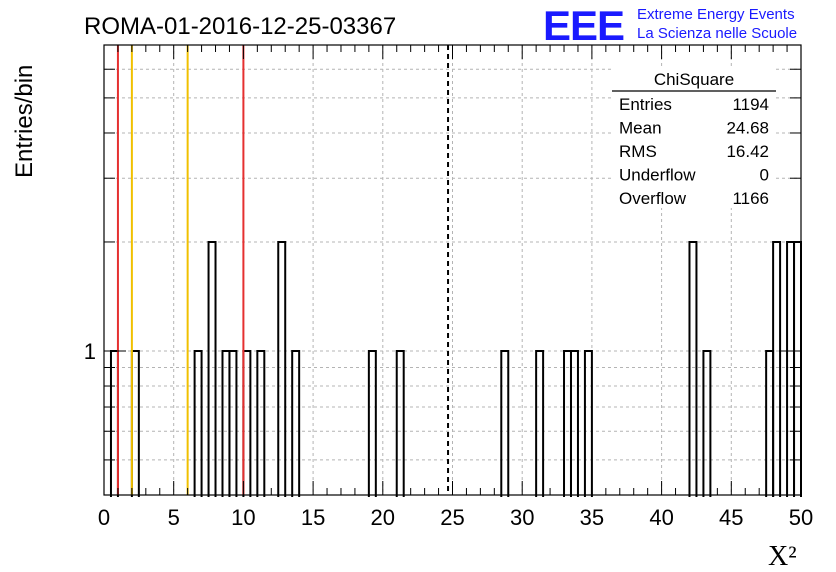  What do you see at coordinates (694, 79) in the screenshot?
I see `stats-box-title: ChiSquare` at bounding box center [694, 79].